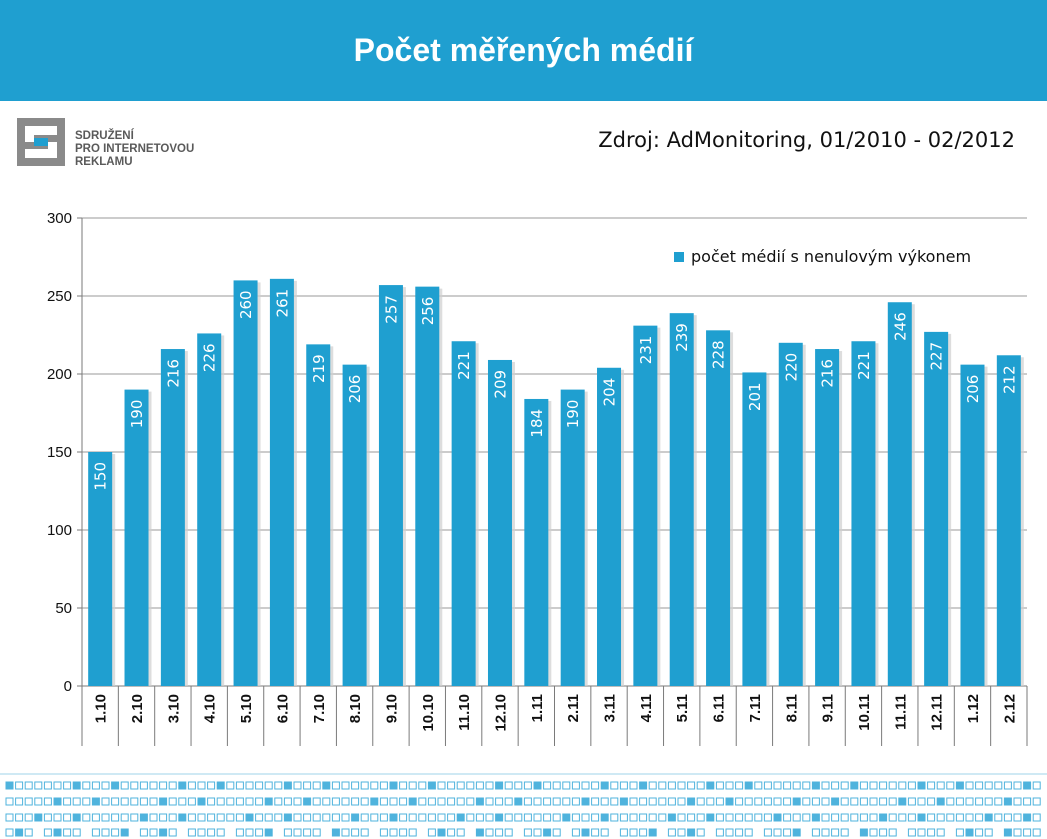 This screenshot has height=839, width=1047. What do you see at coordinates (973, 708) in the screenshot?
I see `x-tick-label: 1.12` at bounding box center [973, 708].